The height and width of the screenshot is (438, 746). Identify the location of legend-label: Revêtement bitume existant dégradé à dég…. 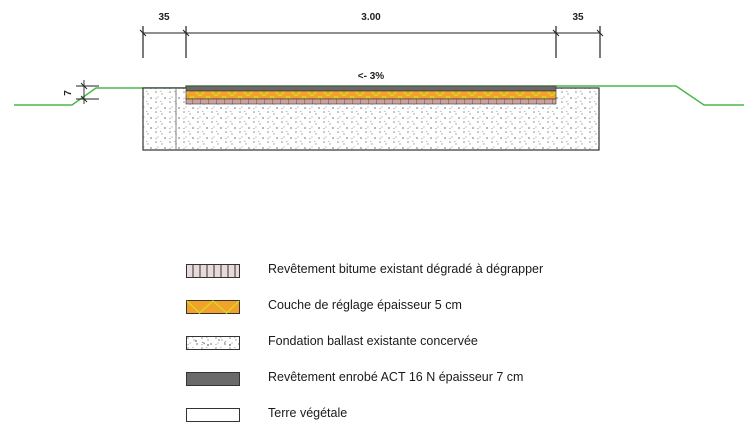
(406, 269).